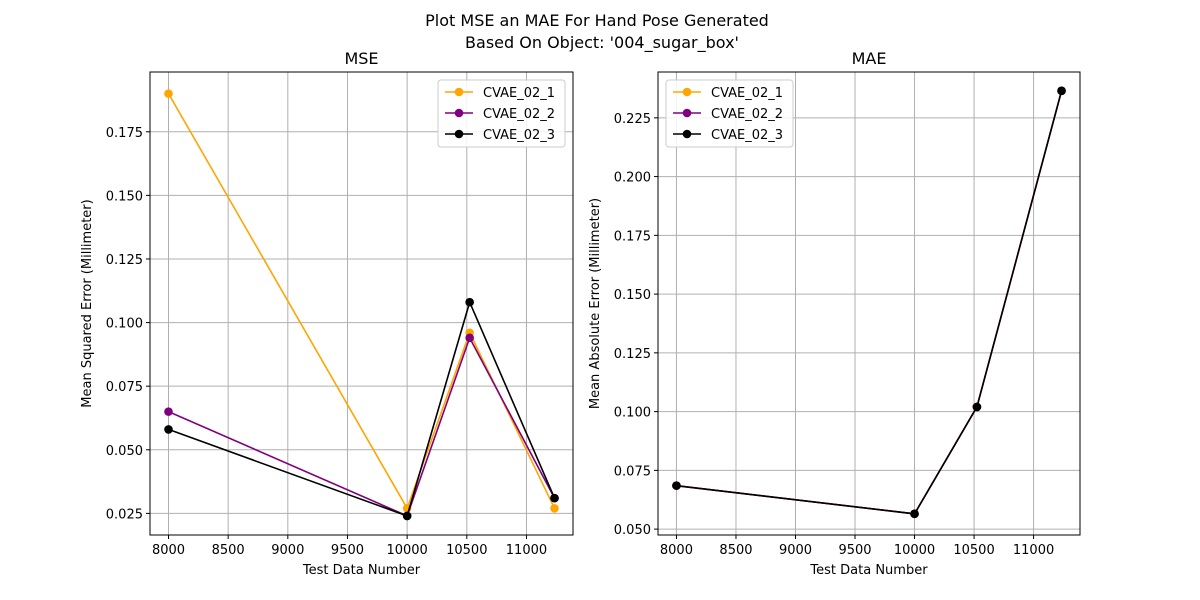 The height and width of the screenshot is (600, 1200). I want to click on mse-y-tick-label: 0.025, so click(124, 514).